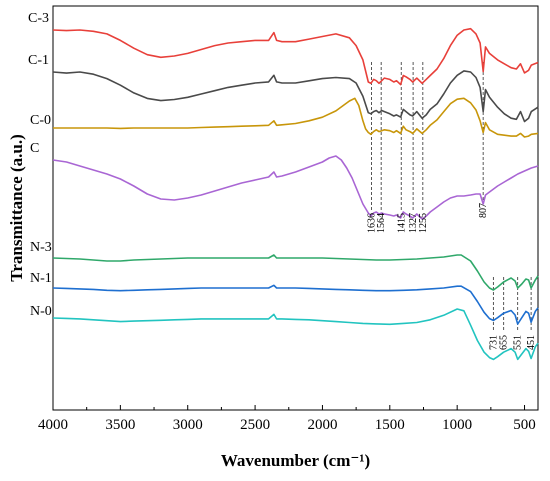 The height and width of the screenshot is (481, 550). Describe the element at coordinates (41, 278) in the screenshot. I see `series-label-n-1: N-1` at that location.